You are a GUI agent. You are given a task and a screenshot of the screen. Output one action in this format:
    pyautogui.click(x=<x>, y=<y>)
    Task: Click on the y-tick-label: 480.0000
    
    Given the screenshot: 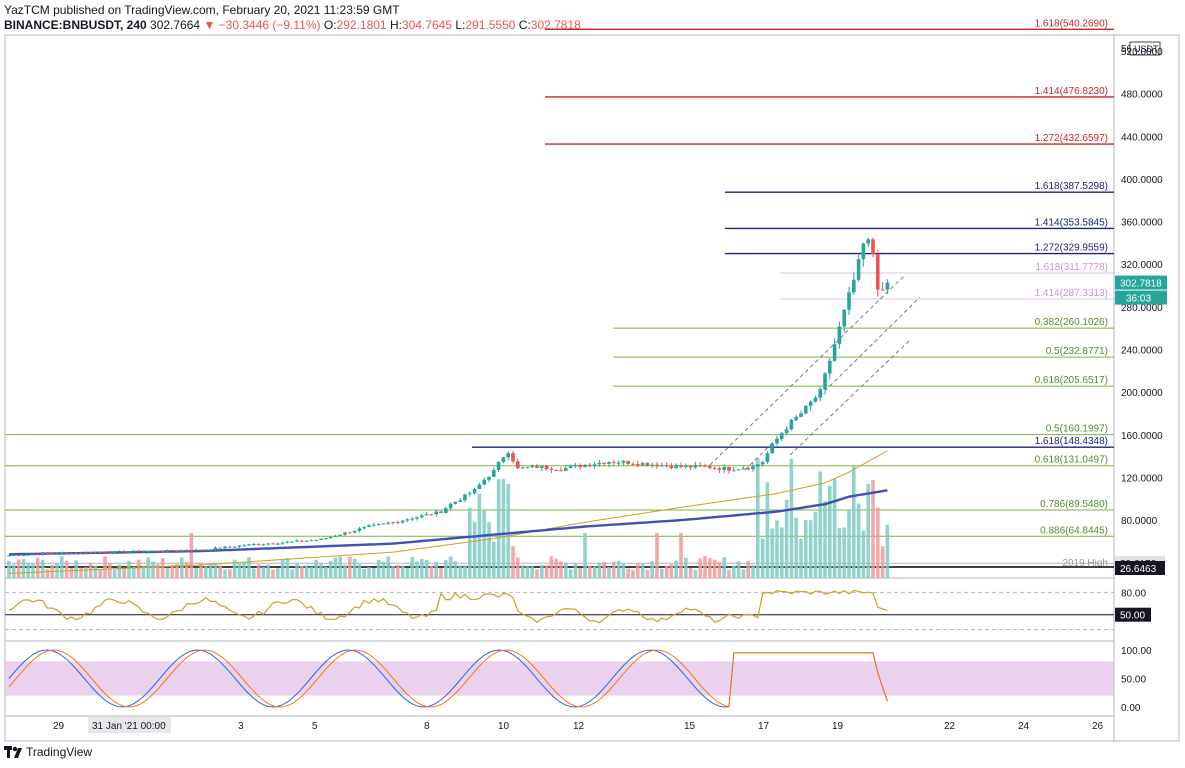 What is the action you would take?
    pyautogui.click(x=1142, y=95)
    